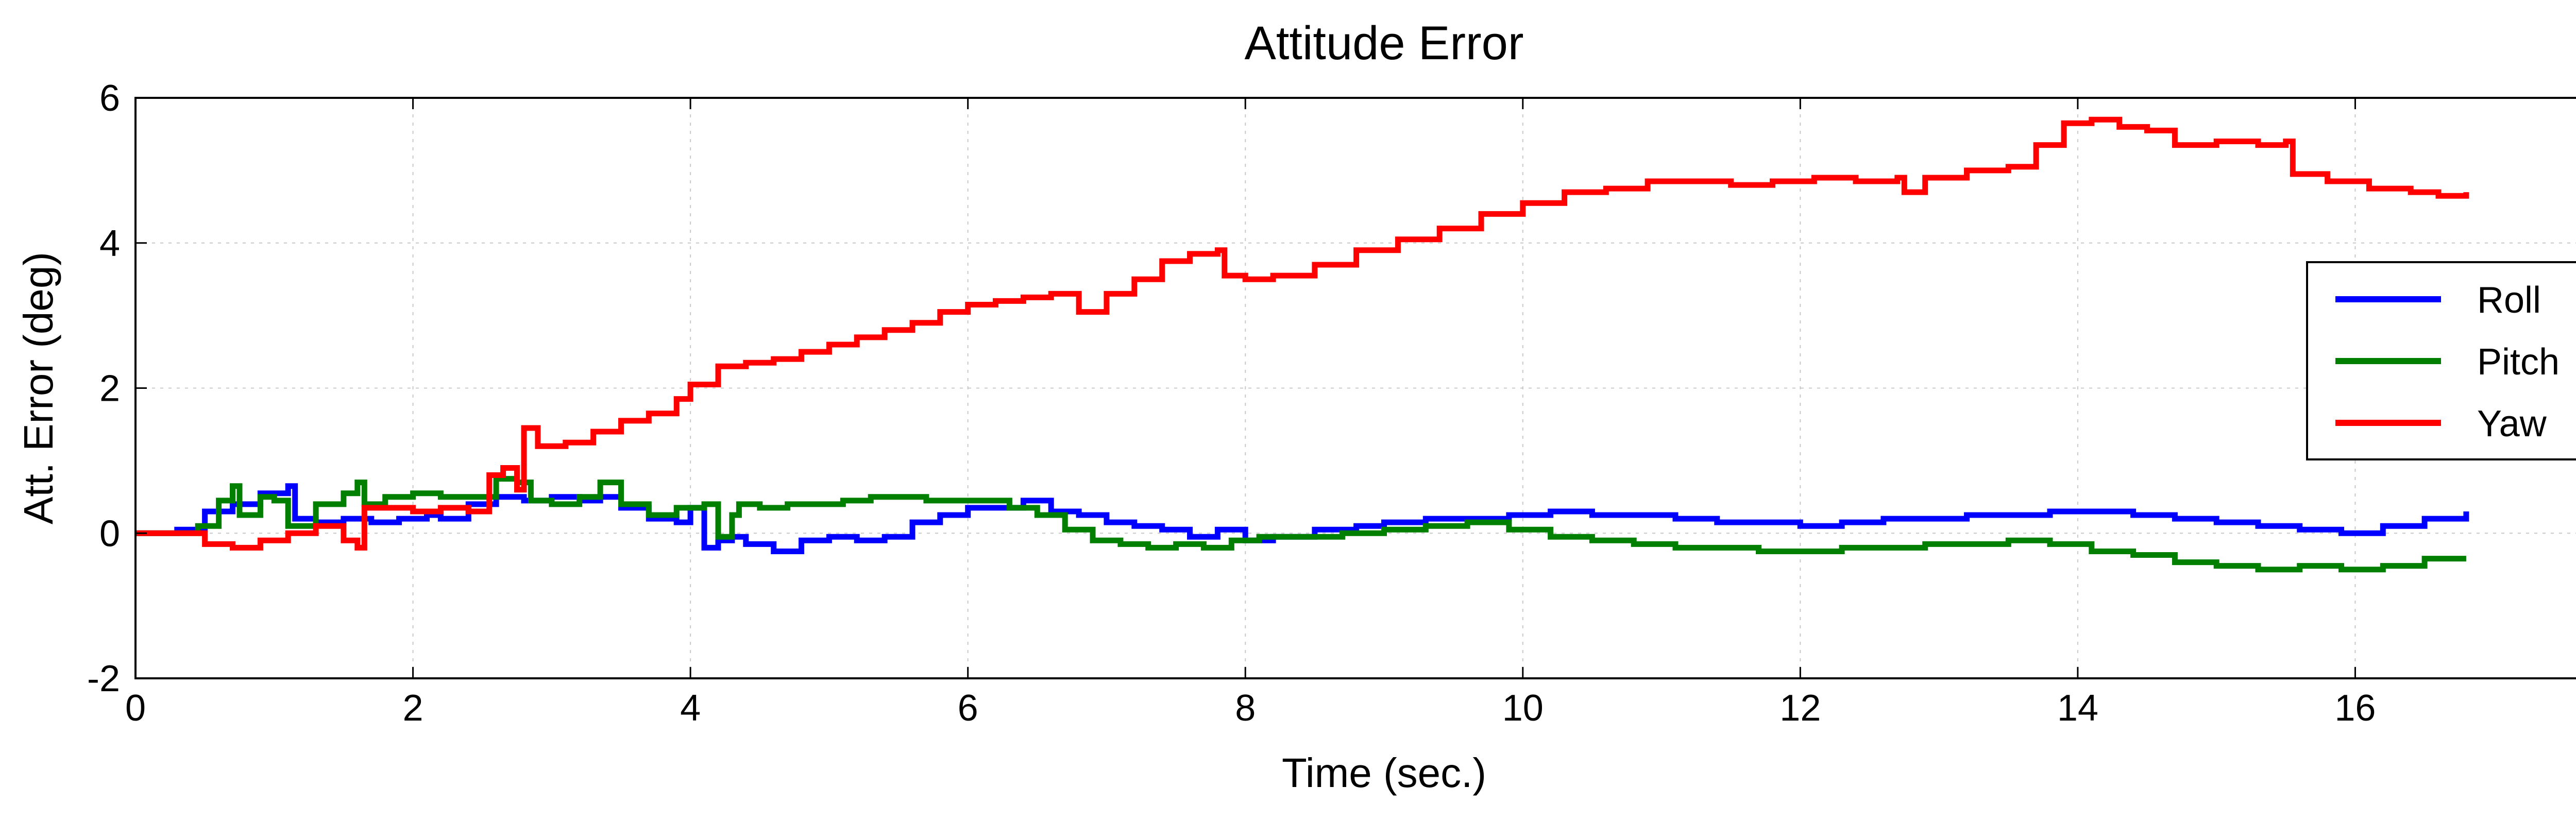 This screenshot has height=821, width=2576. Describe the element at coordinates (1384, 773) in the screenshot. I see `x-axis-label: Time (sec.)` at that location.